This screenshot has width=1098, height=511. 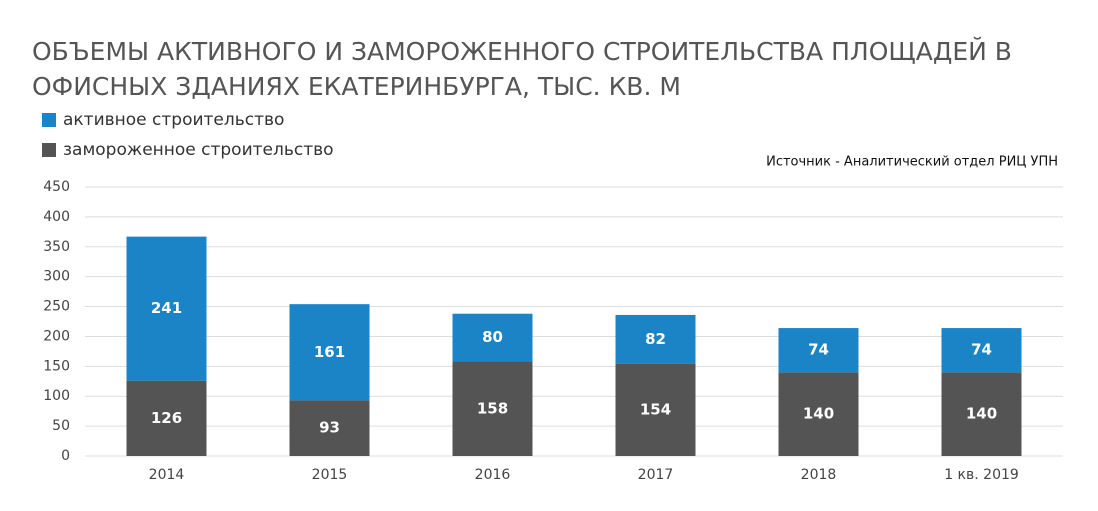 I want to click on value-label: 158, so click(x=492, y=408).